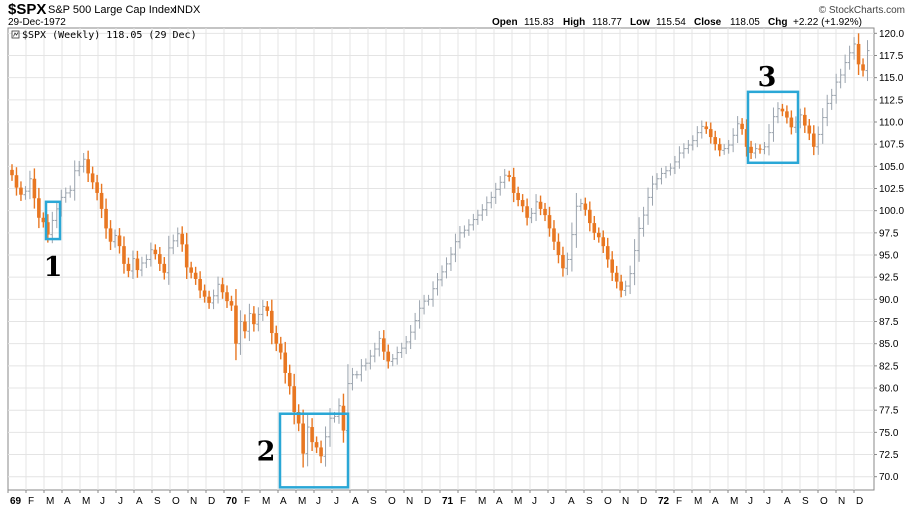  Describe the element at coordinates (266, 452) in the screenshot. I see `annotation-label-2: 2` at that location.